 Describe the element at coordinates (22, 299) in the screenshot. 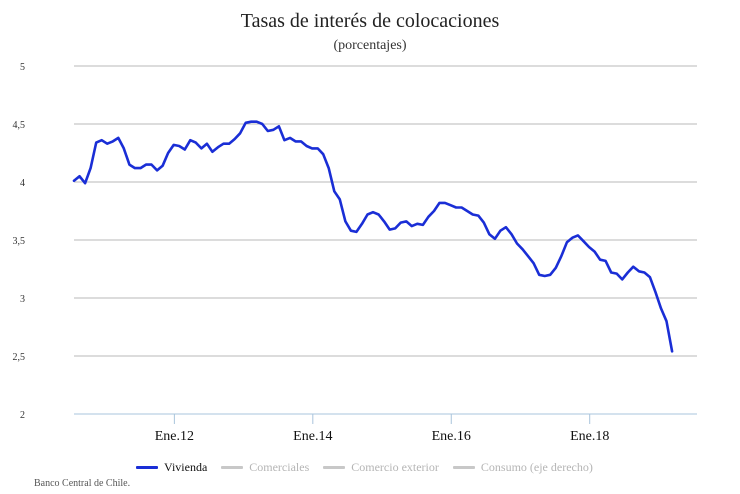

I see `y-tick-label: 3` at that location.